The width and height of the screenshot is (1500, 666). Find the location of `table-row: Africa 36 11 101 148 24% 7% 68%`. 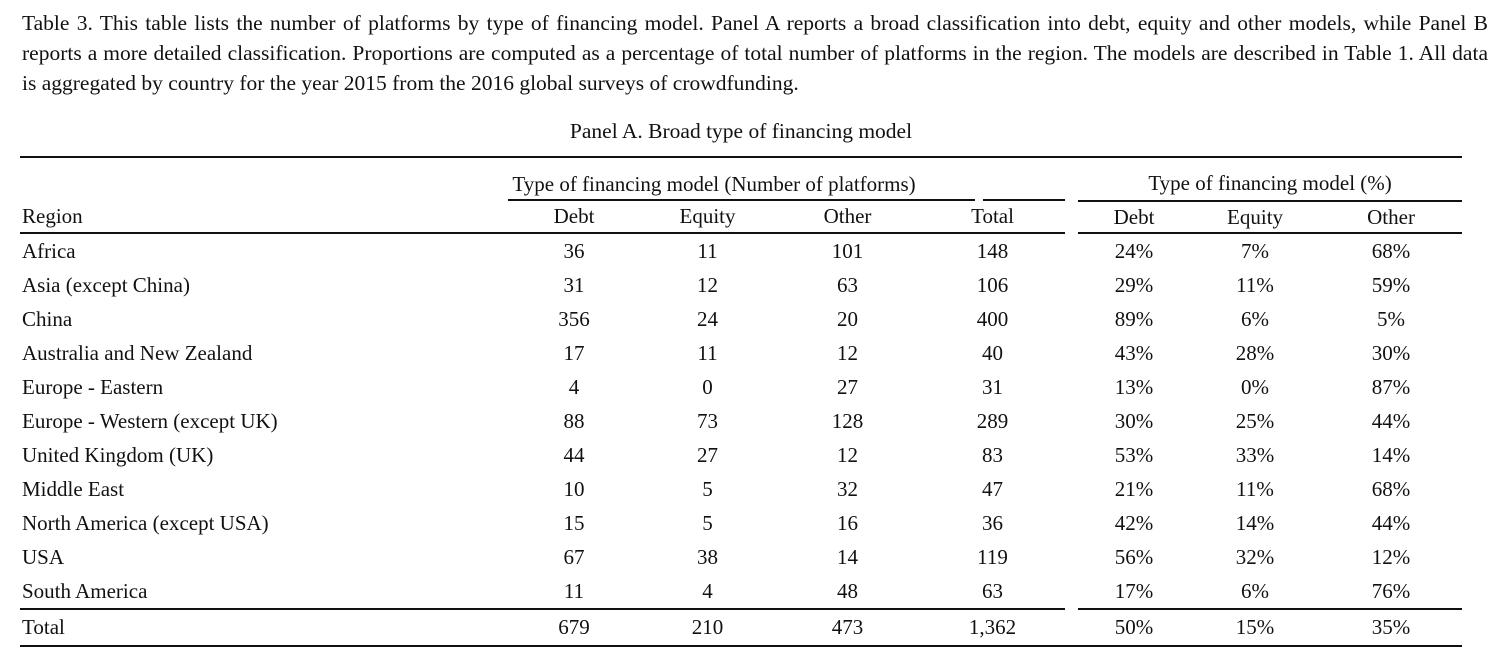

table-row: Africa 36 11 101 148 24% 7% 68% is located at coordinates (741, 250).